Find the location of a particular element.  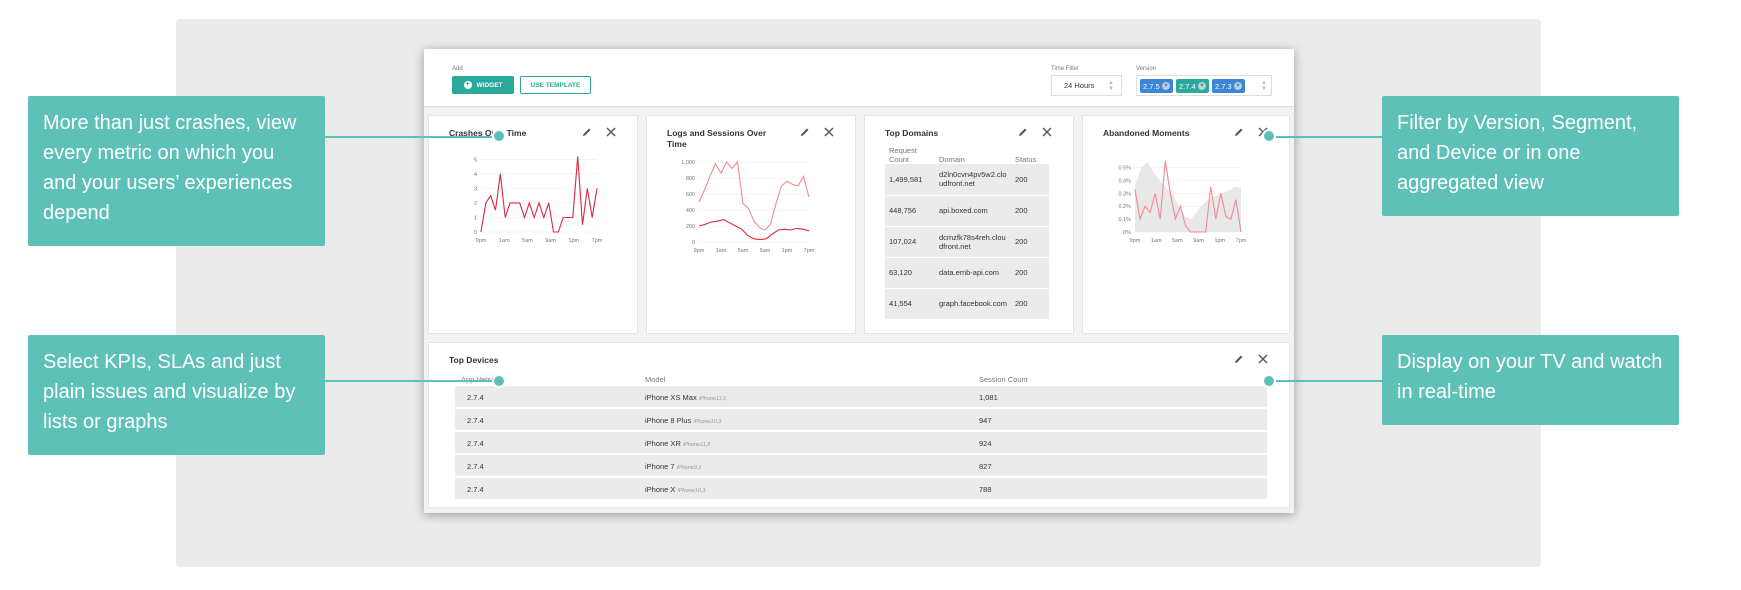

version-chip: 2.7.4 × is located at coordinates (1192, 86).